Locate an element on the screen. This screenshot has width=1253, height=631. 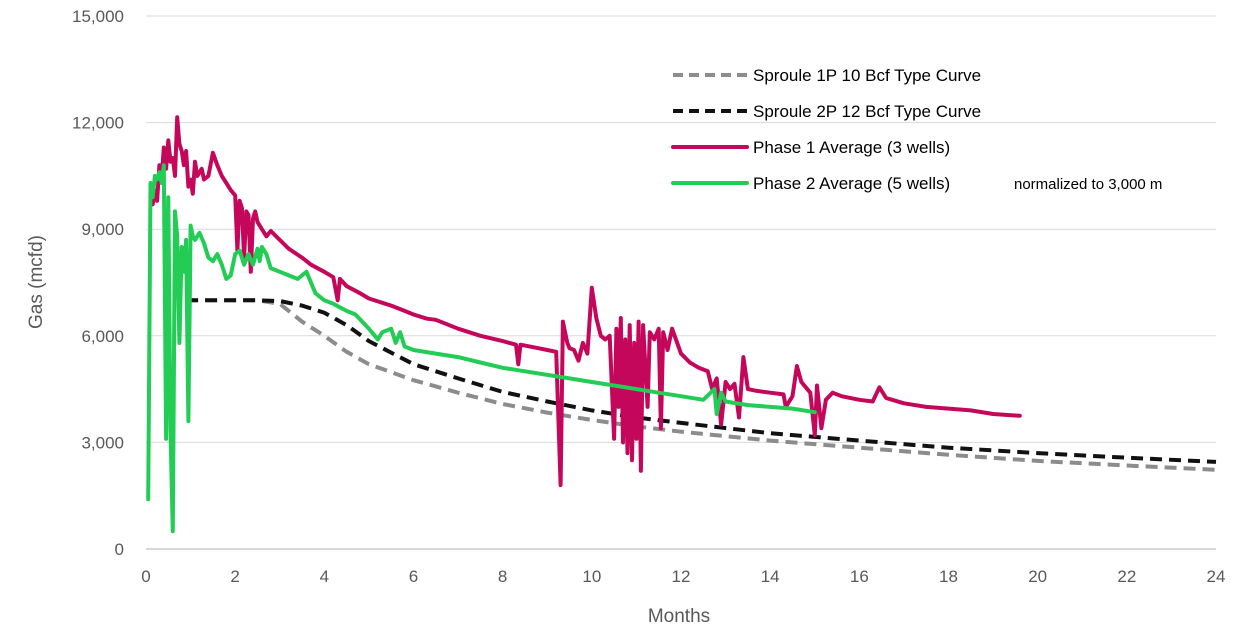
y-tick-label: 0 is located at coordinates (119, 549).